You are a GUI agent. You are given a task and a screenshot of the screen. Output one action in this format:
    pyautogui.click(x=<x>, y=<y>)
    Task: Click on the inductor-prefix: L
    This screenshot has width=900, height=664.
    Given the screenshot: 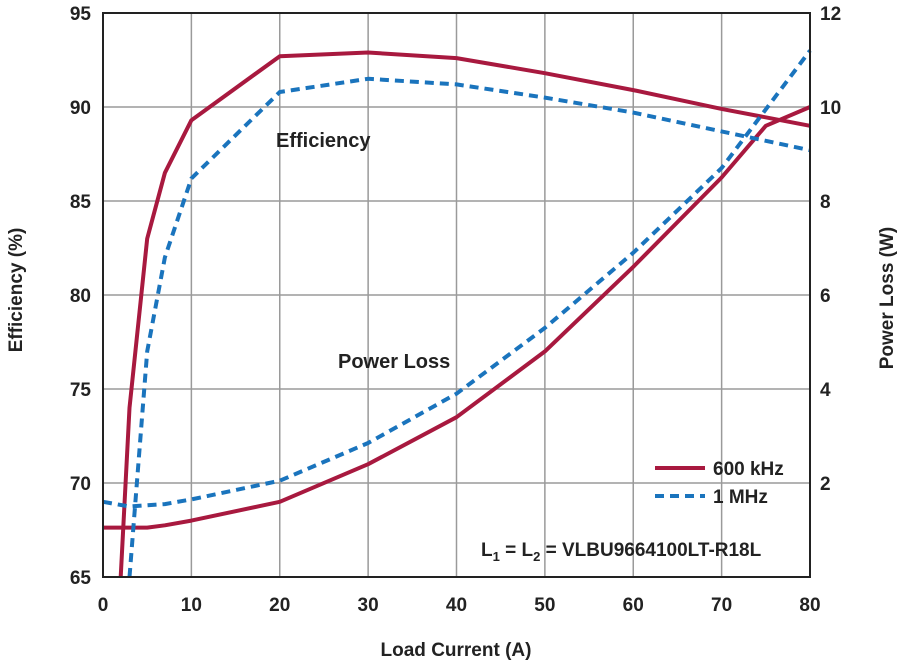 What is the action you would take?
    pyautogui.click(x=487, y=550)
    